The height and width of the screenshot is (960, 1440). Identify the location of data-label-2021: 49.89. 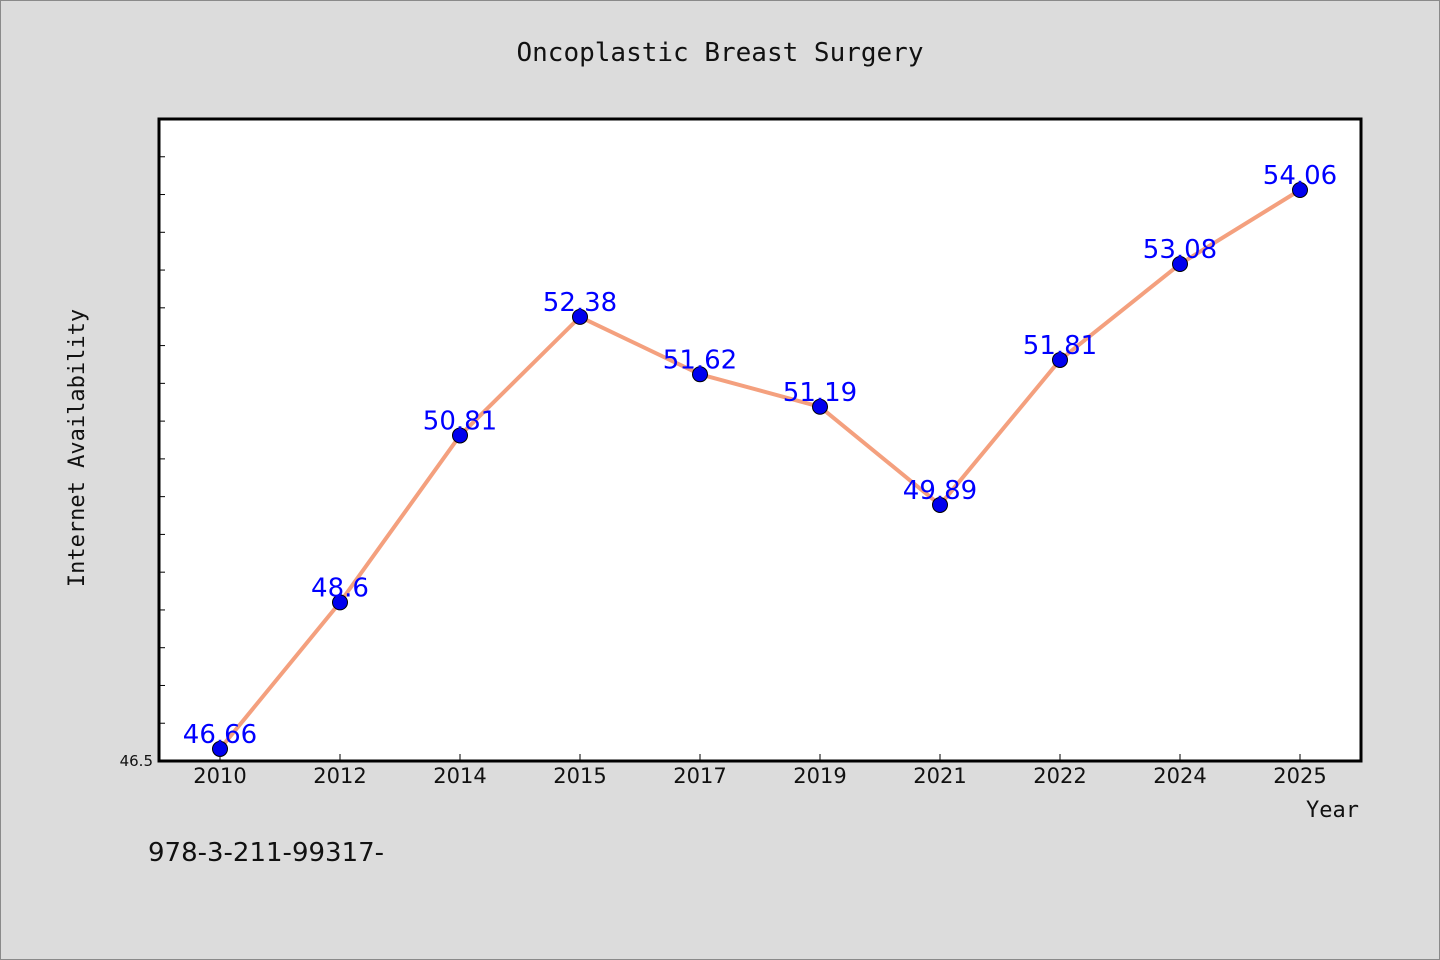
(940, 491).